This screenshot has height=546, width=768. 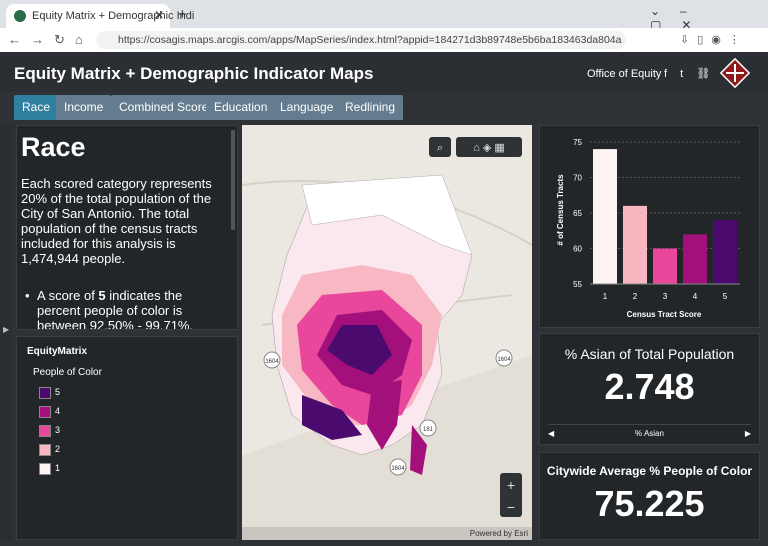 What do you see at coordinates (649, 354) in the screenshot?
I see `indicator-title: % Asian of Total Population` at bounding box center [649, 354].